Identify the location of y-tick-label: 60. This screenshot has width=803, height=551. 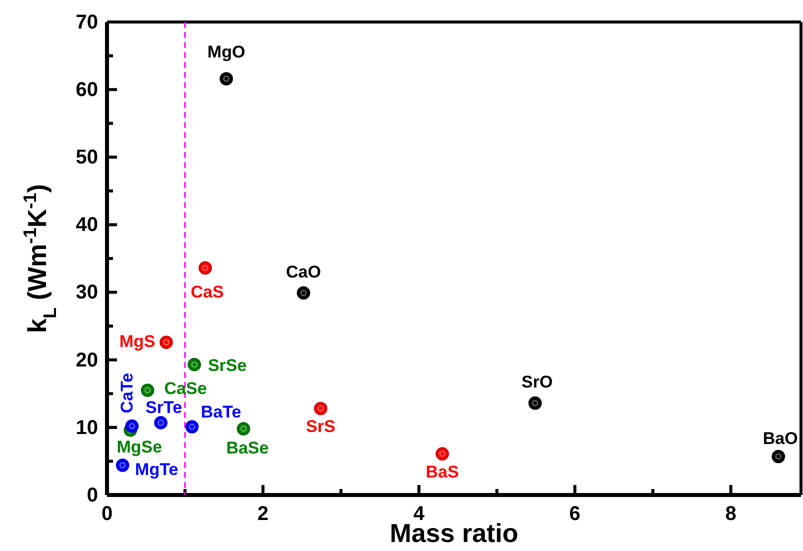
(87, 89).